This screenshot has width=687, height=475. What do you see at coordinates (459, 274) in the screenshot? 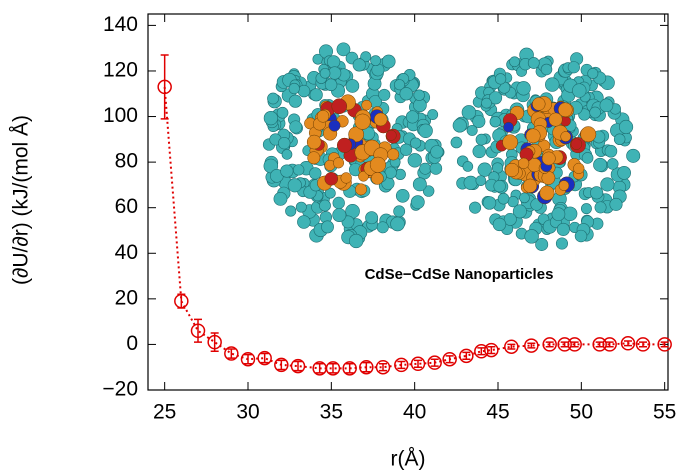
I see `annotation: CdSe−CdSe Nanoparticles` at bounding box center [459, 274].